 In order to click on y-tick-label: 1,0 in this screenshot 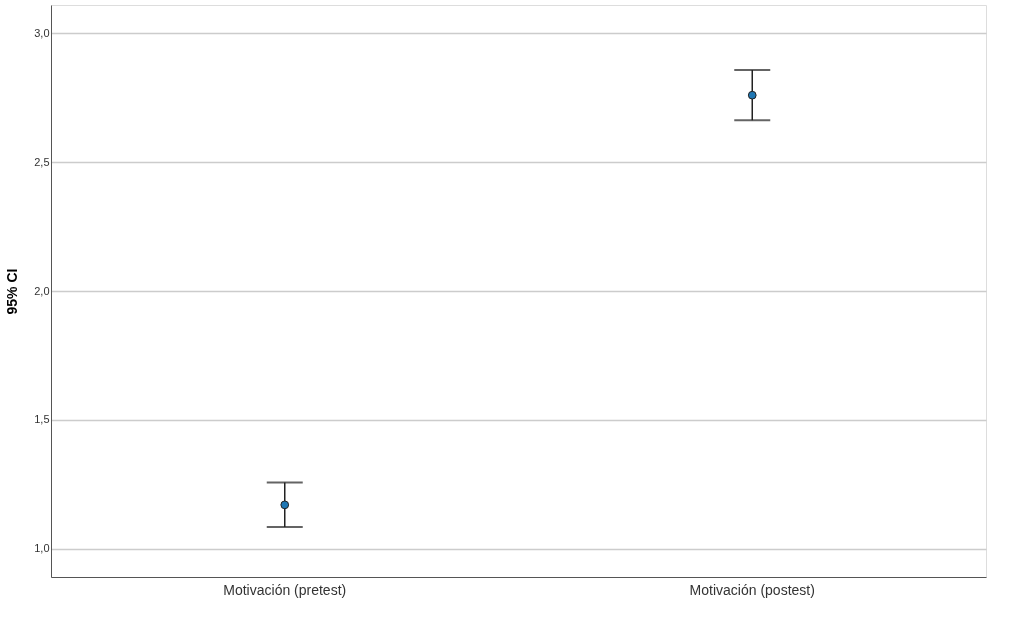, I will do `click(42, 548)`.